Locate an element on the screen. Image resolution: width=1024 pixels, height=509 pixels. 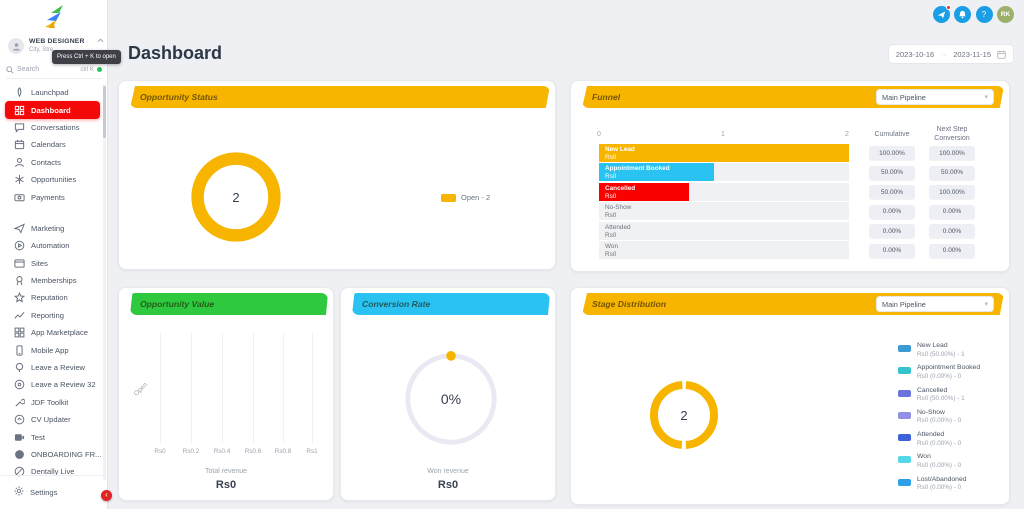
sidebar-item-leave-a-review-32: Leave a Review 32 is located at coordinates (52, 384).